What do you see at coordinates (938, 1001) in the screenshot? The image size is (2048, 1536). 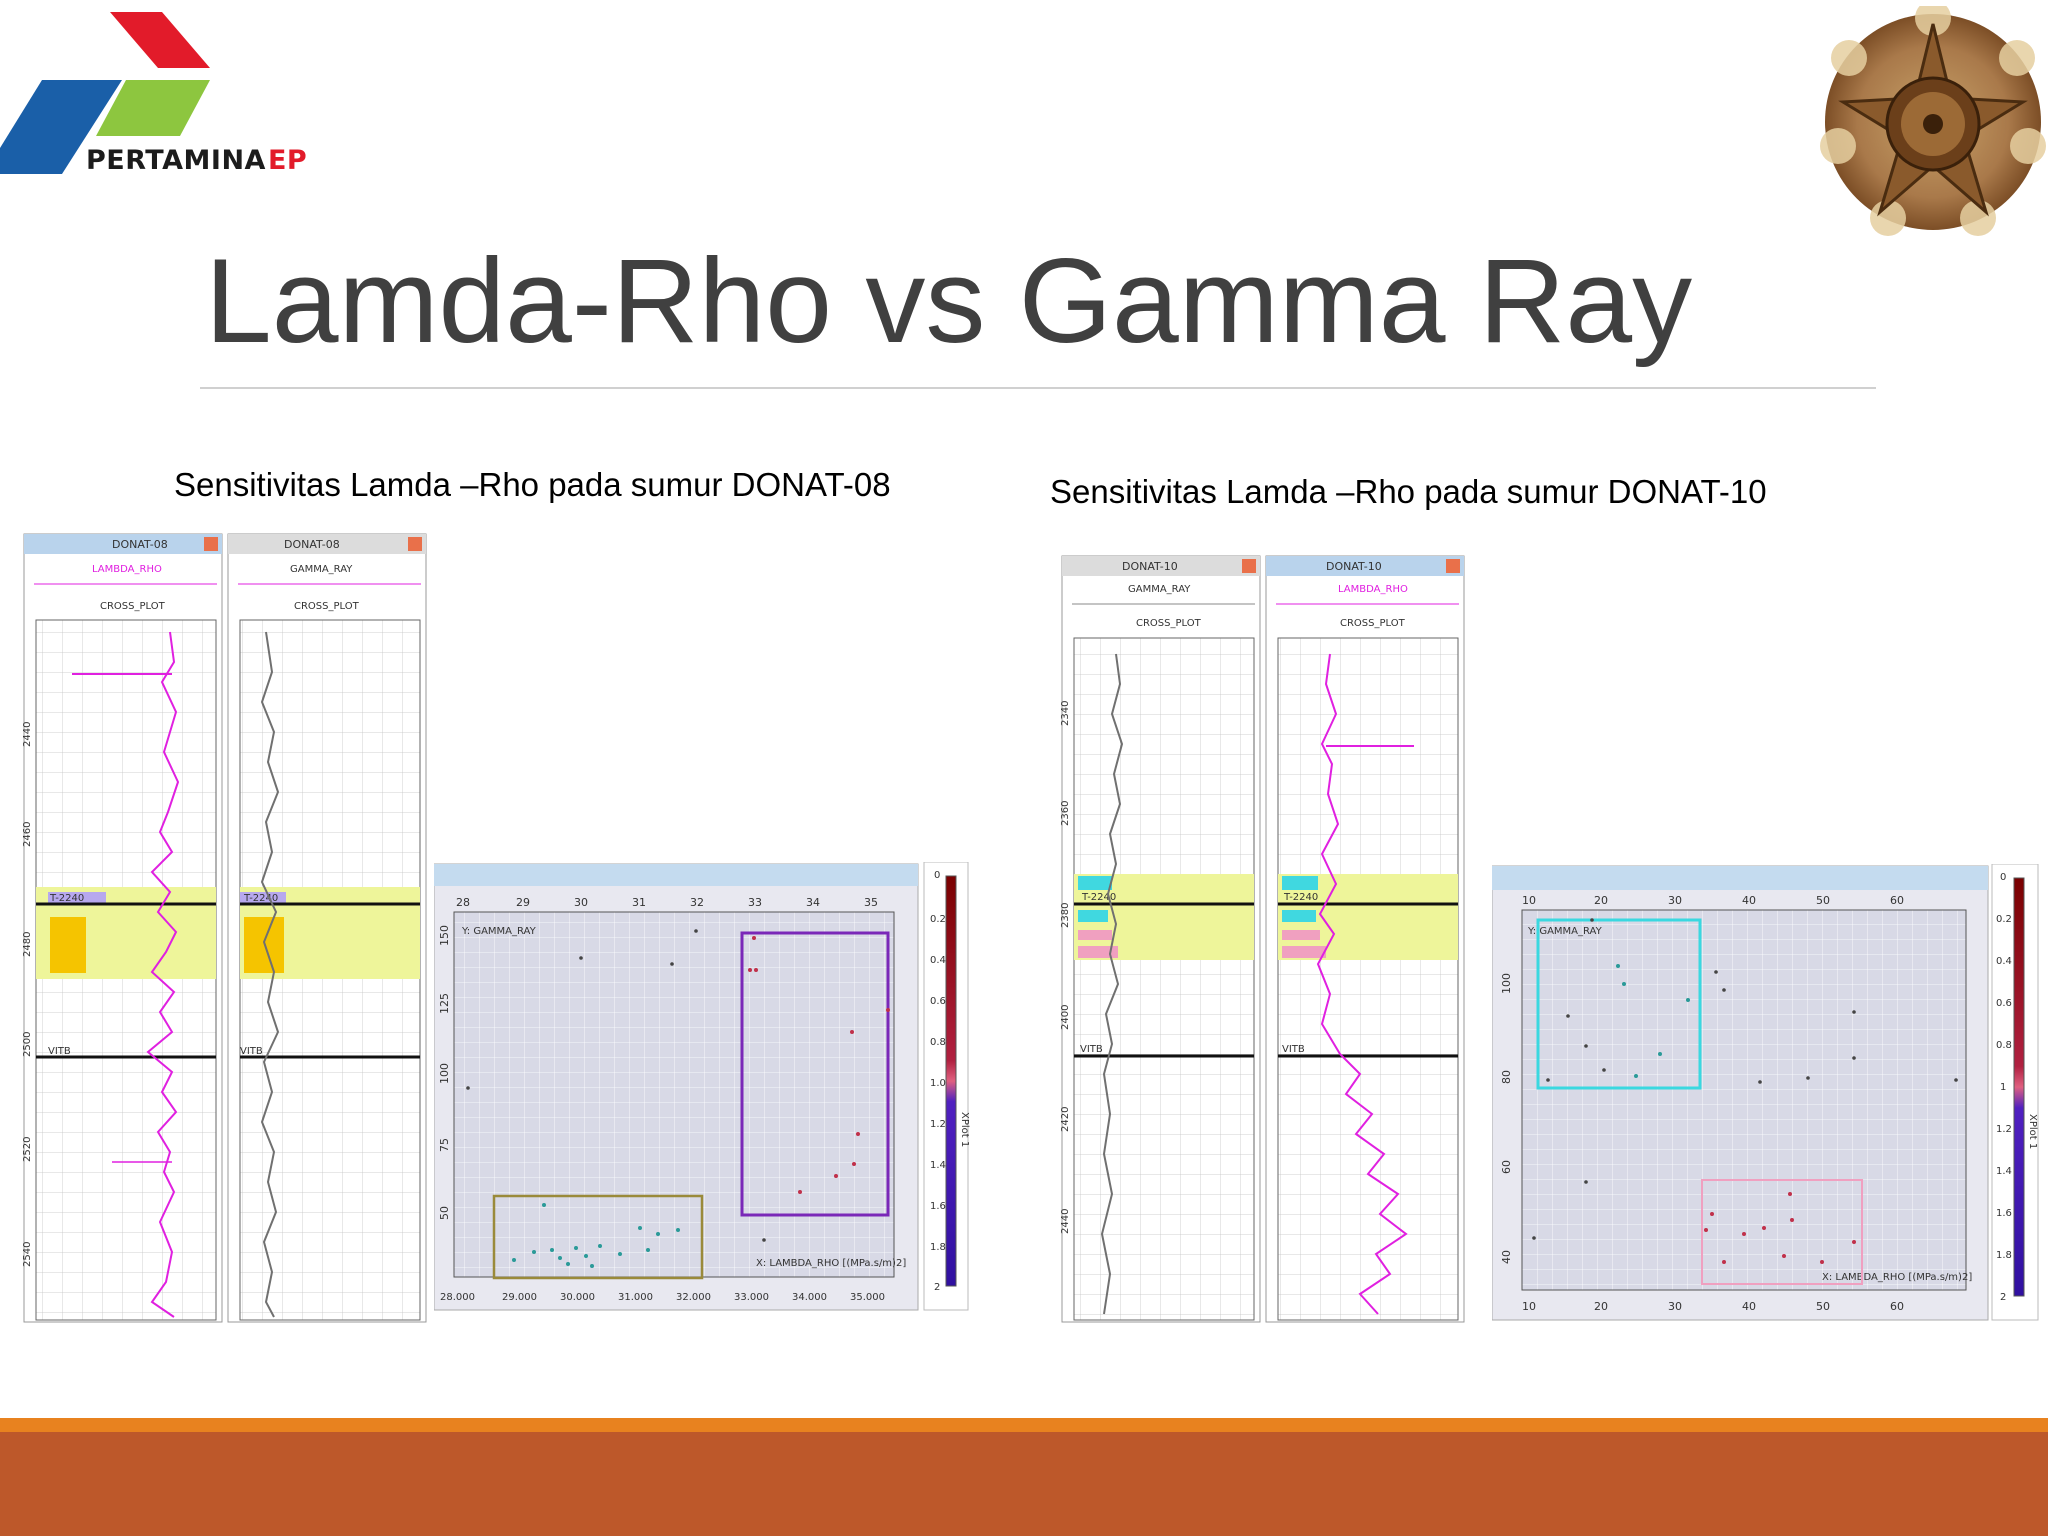 I see `colorbar-tick: 0.6` at bounding box center [938, 1001].